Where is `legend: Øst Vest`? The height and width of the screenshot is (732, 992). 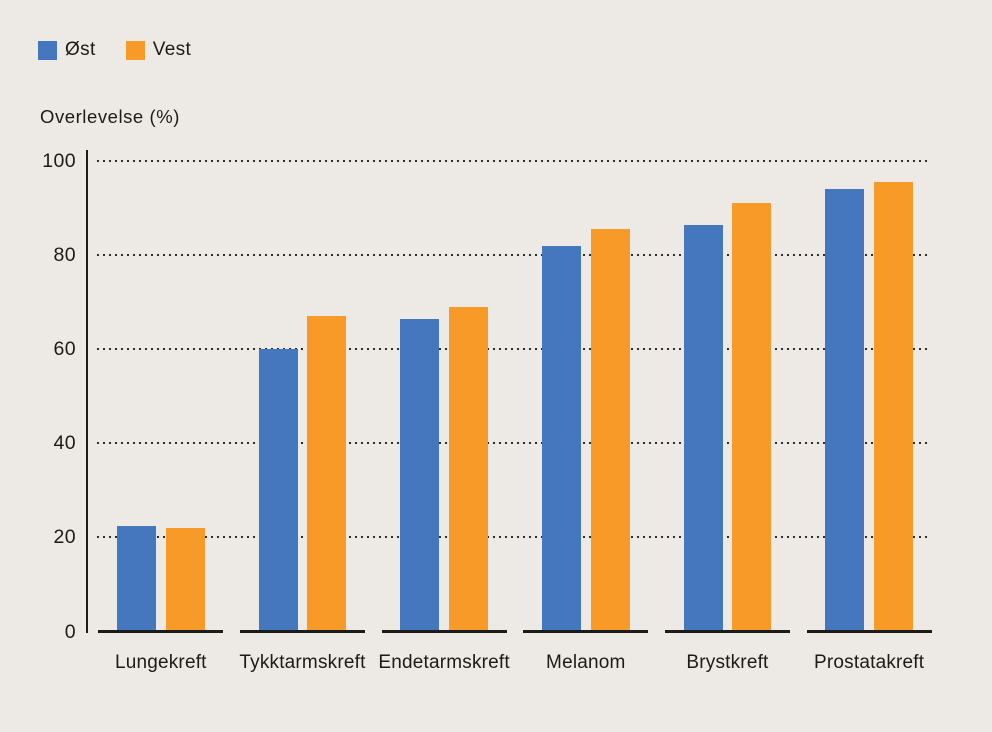 legend: Øst Vest is located at coordinates (114, 50).